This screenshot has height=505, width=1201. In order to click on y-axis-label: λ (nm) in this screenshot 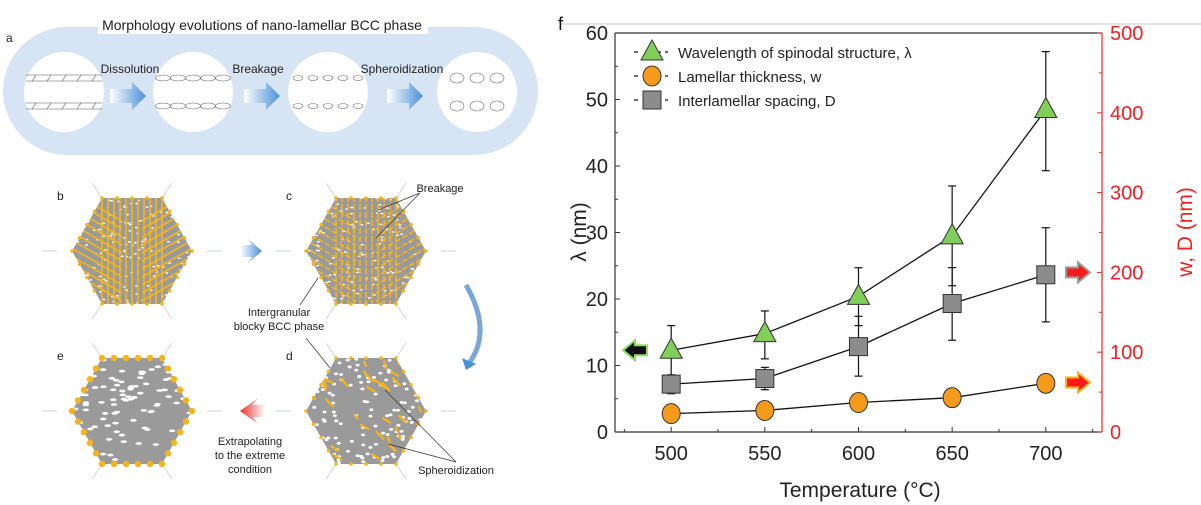, I will do `click(579, 232)`.